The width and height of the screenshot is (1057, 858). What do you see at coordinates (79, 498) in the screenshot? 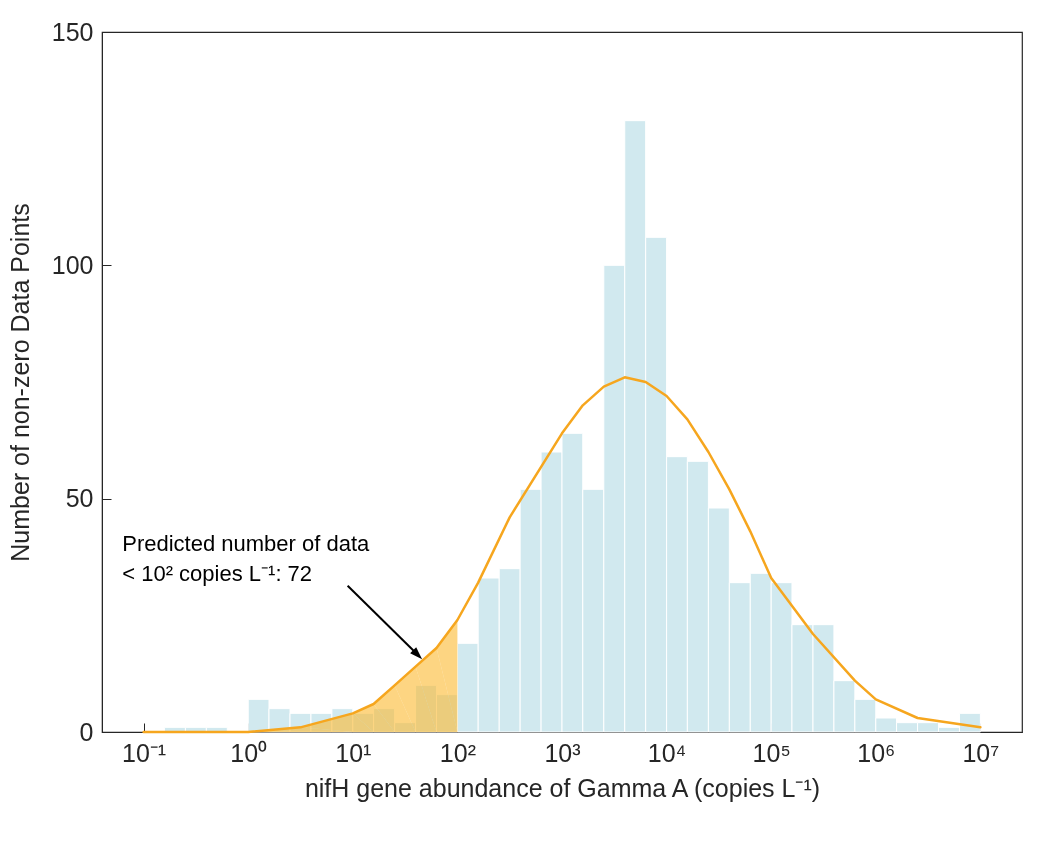
I see `y-tick-label: 50` at bounding box center [79, 498].